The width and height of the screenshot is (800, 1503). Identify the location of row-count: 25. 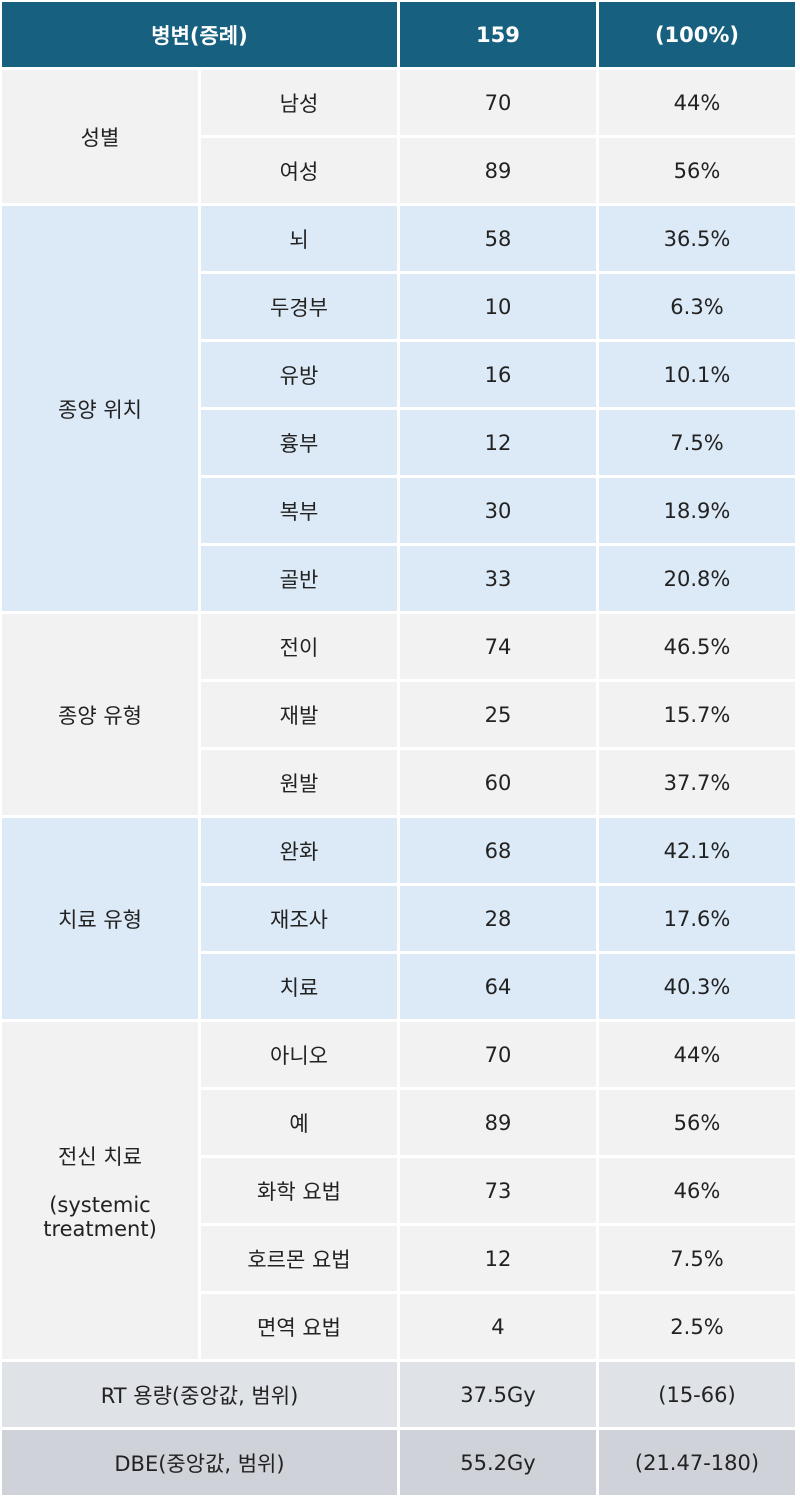
(497, 714).